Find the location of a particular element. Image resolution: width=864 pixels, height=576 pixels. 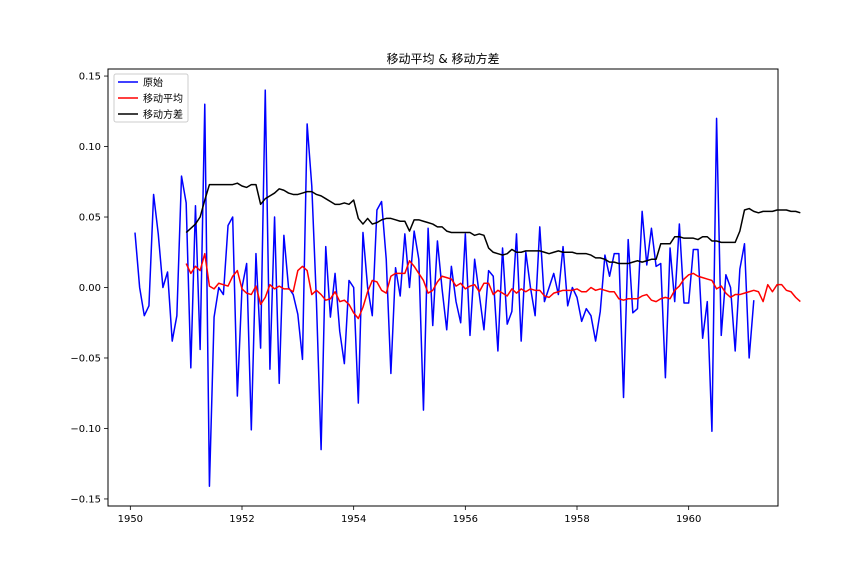

y-tick-label: −0.05 is located at coordinates (85, 358).